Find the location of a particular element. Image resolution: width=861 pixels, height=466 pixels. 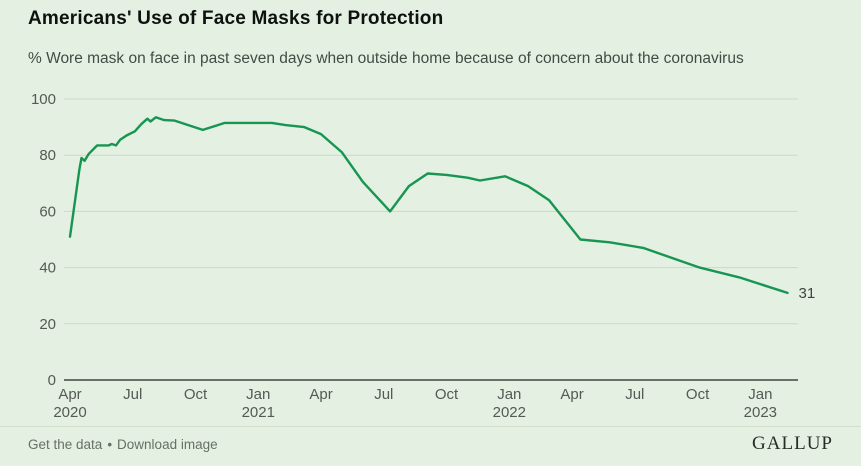

y-axis-label: 80 is located at coordinates (47, 155).